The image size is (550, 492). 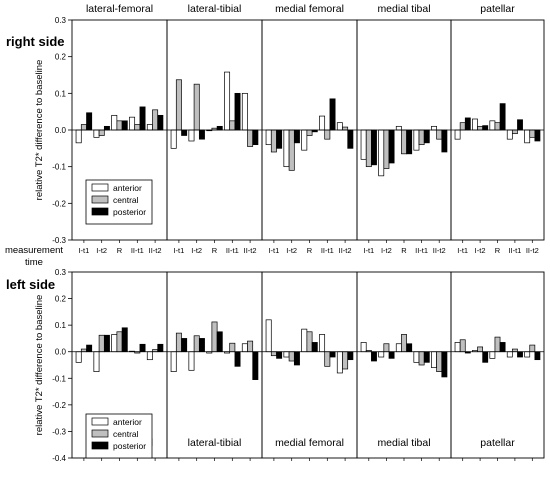 What do you see at coordinates (404, 250) in the screenshot?
I see `x-tick-label: R` at bounding box center [404, 250].